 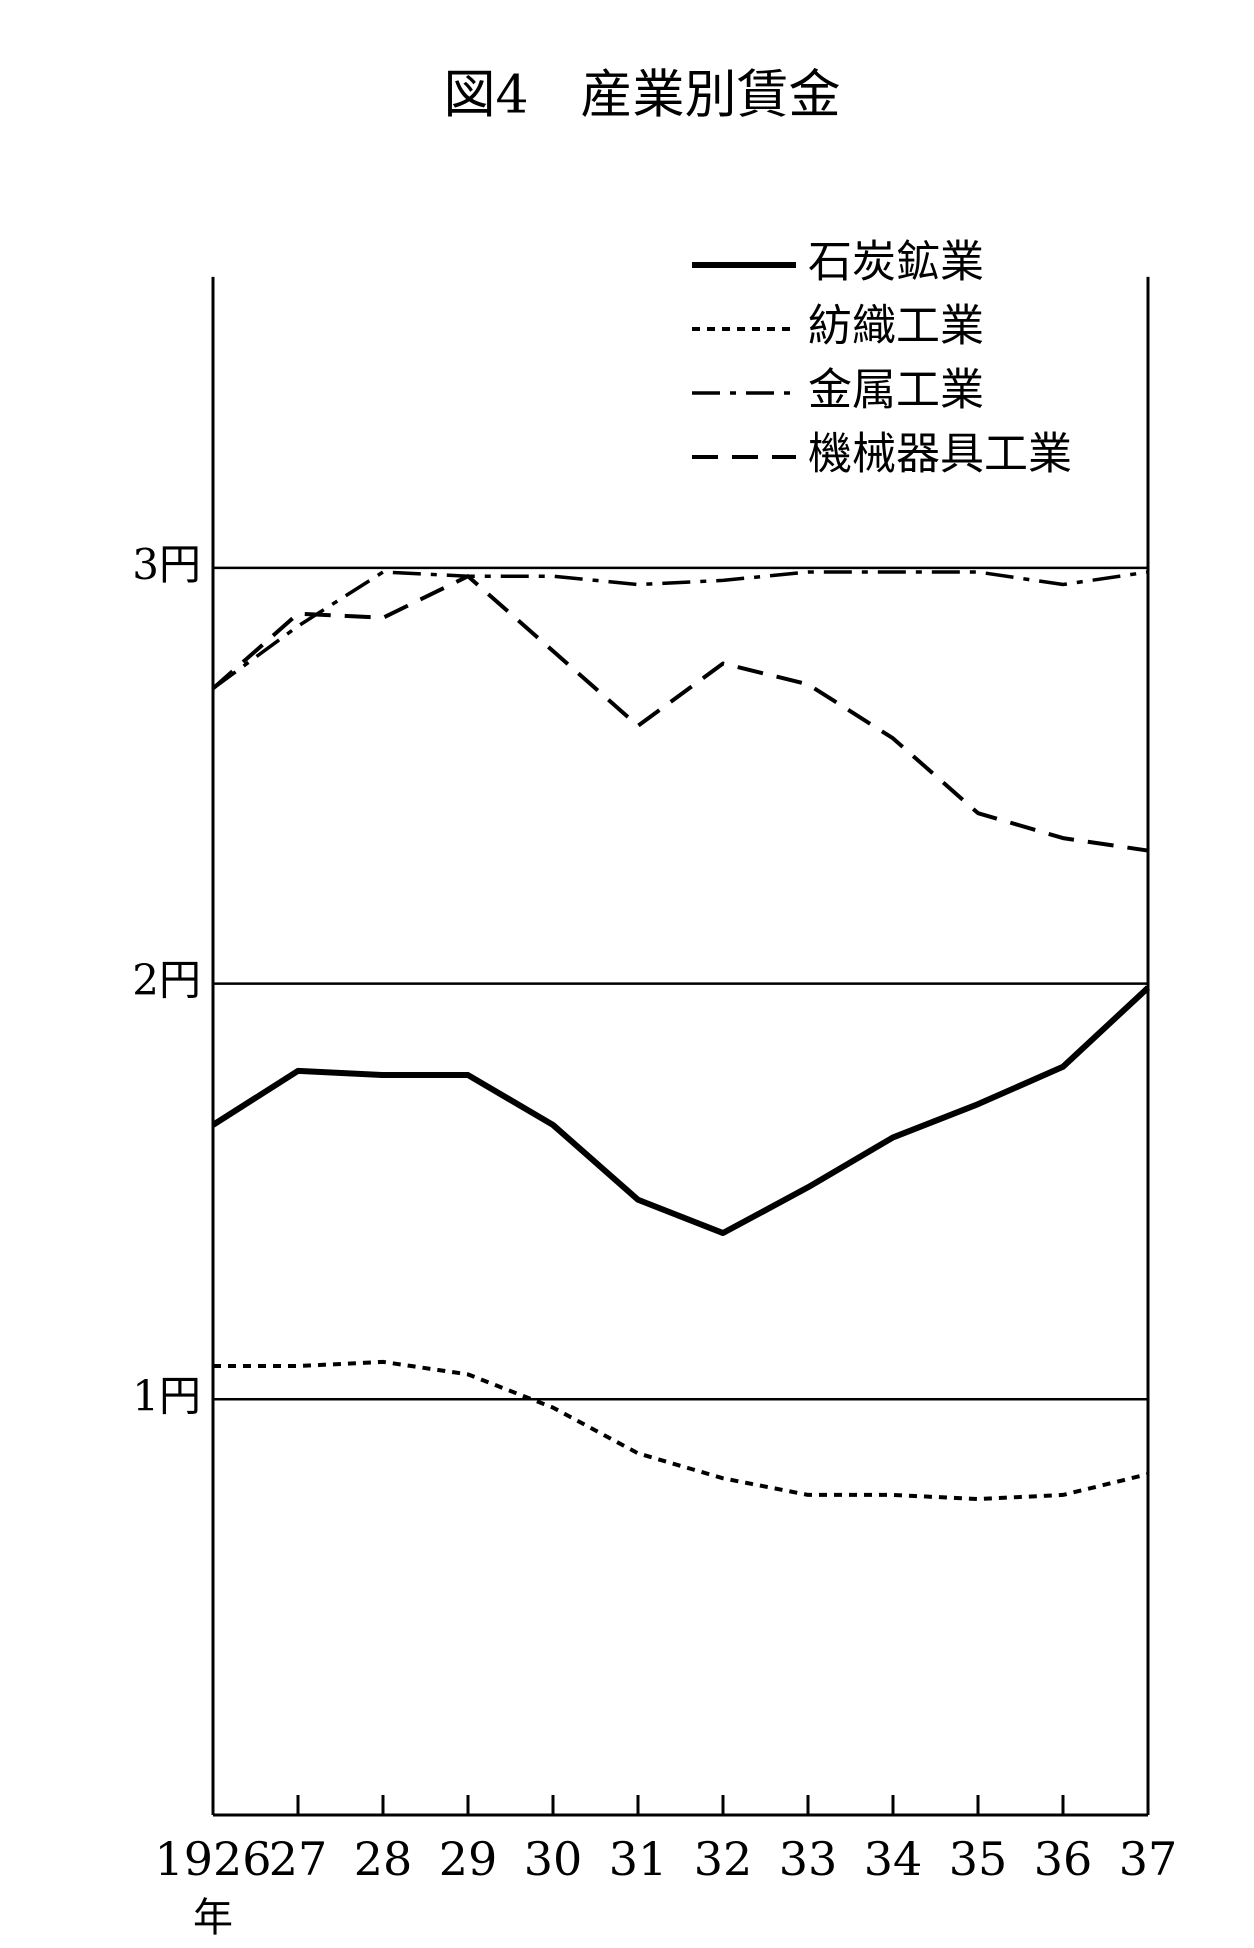 What do you see at coordinates (212, 1859) in the screenshot?
I see `x-tick-label: 1926` at bounding box center [212, 1859].